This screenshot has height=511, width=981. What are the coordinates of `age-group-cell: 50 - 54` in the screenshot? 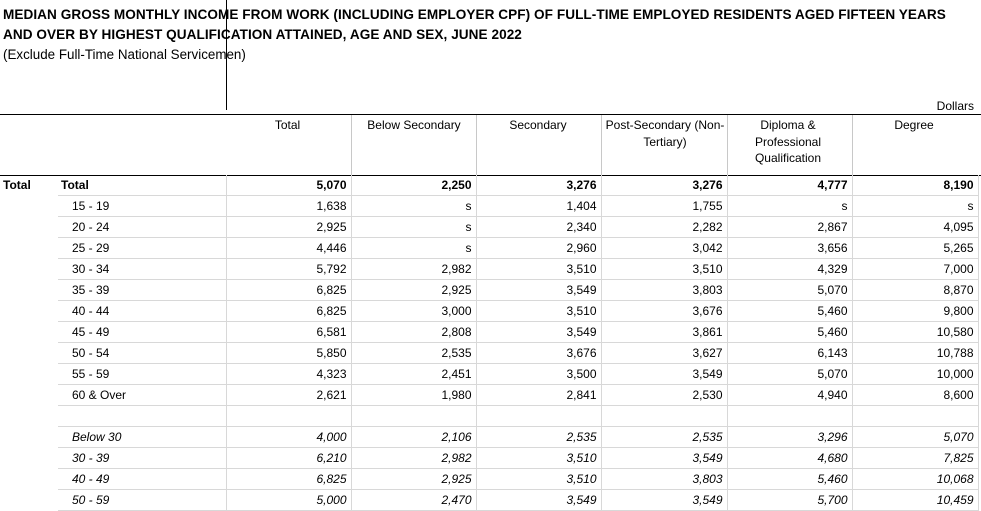 It's located at (142, 353).